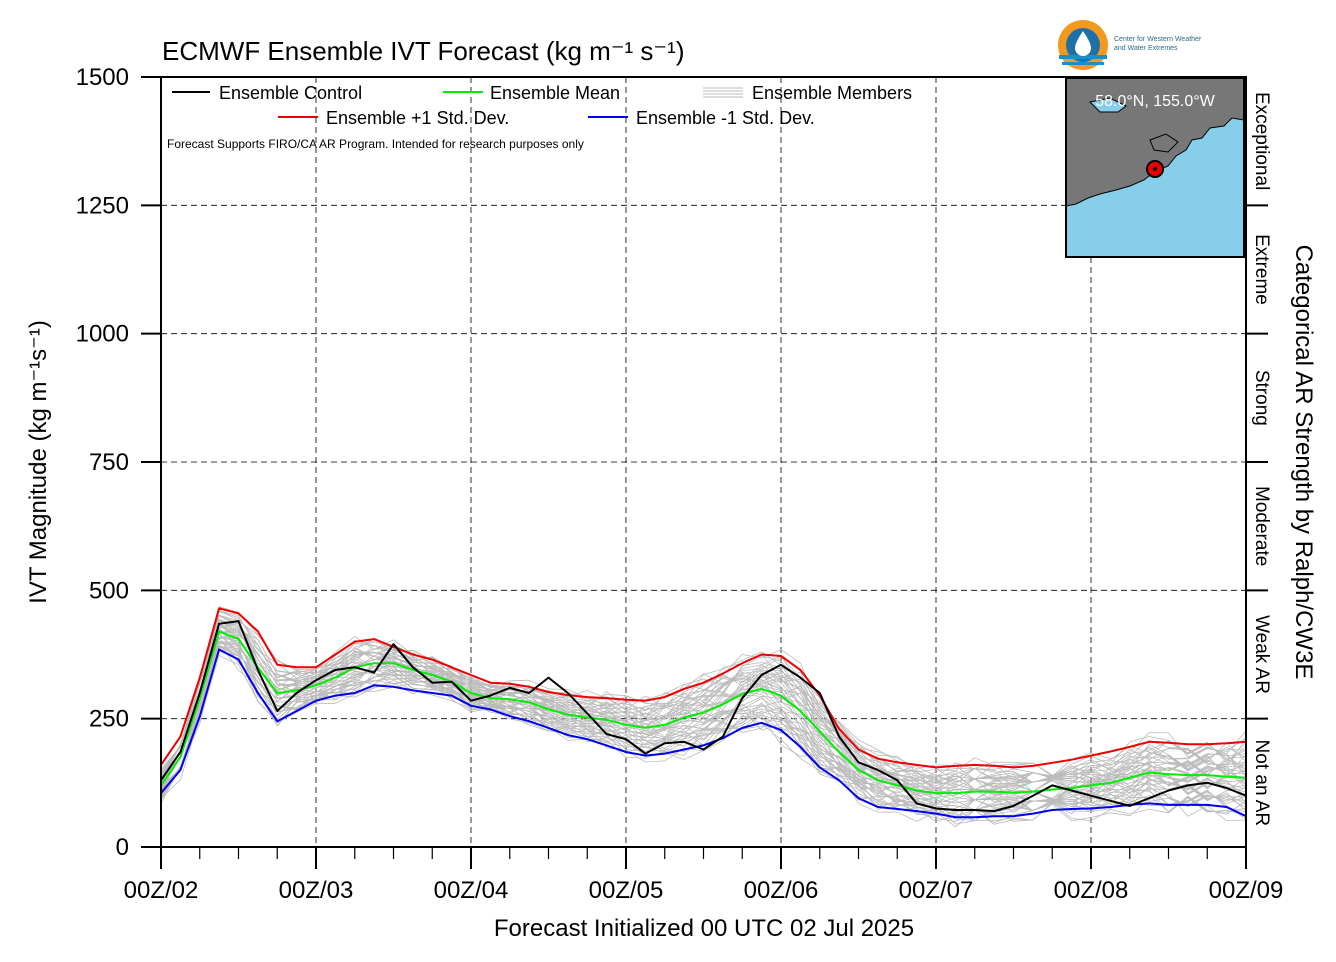 The height and width of the screenshot is (962, 1336). I want to click on category-label: Not an AR, so click(1261, 783).